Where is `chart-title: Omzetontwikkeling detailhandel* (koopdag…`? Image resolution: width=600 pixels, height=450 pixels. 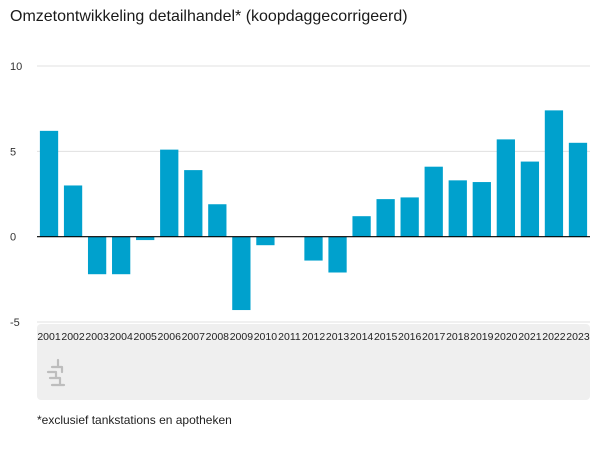
chart-title: Omzetontwikkeling detailhandel* (koopdag… is located at coordinates (209, 16).